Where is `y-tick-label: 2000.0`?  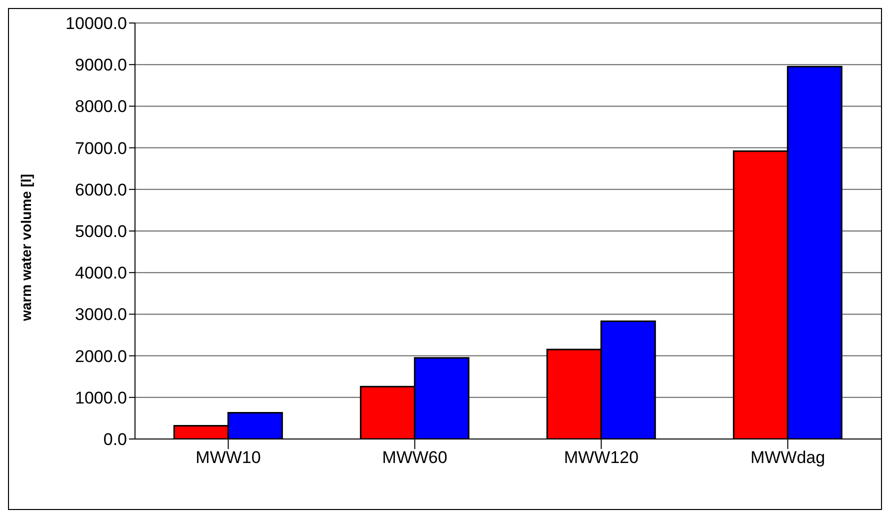
y-tick-label: 2000.0 is located at coordinates (101, 356).